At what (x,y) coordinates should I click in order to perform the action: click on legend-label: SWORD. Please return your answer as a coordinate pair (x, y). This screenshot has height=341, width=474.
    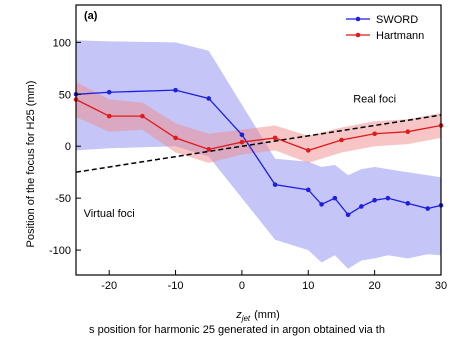
    Looking at the image, I should click on (397, 20).